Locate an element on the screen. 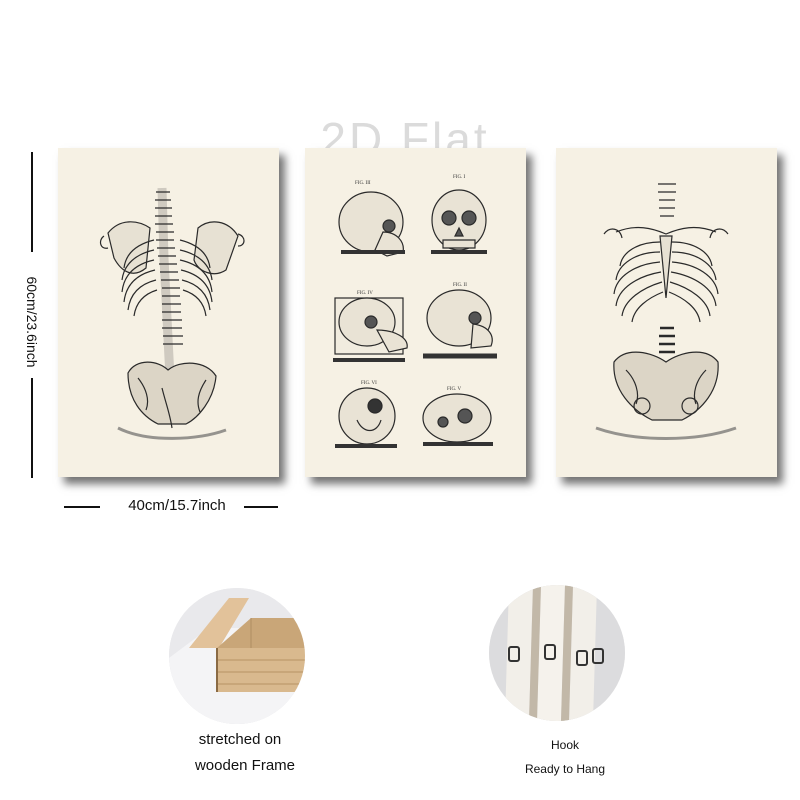  wooden-frame-photo is located at coordinates (237, 656).